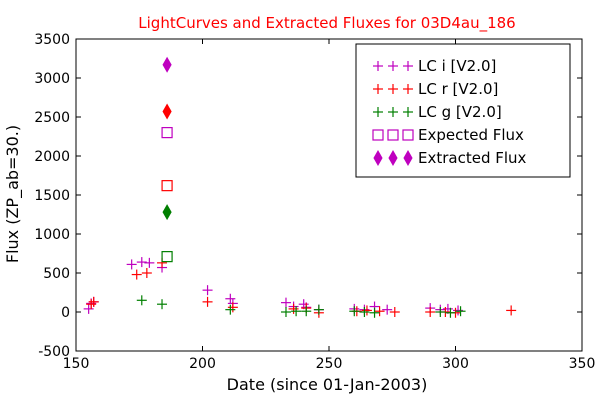  I want to click on y-tick-label: 3000, so click(52, 79).